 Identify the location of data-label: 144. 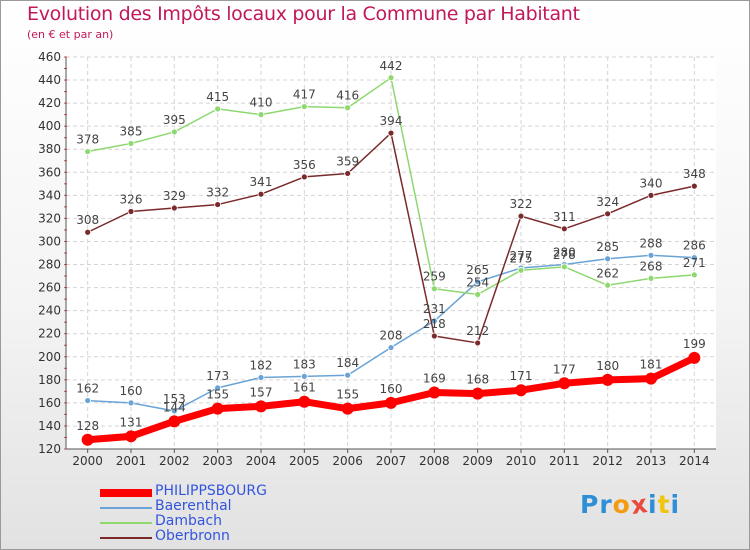
(174, 407).